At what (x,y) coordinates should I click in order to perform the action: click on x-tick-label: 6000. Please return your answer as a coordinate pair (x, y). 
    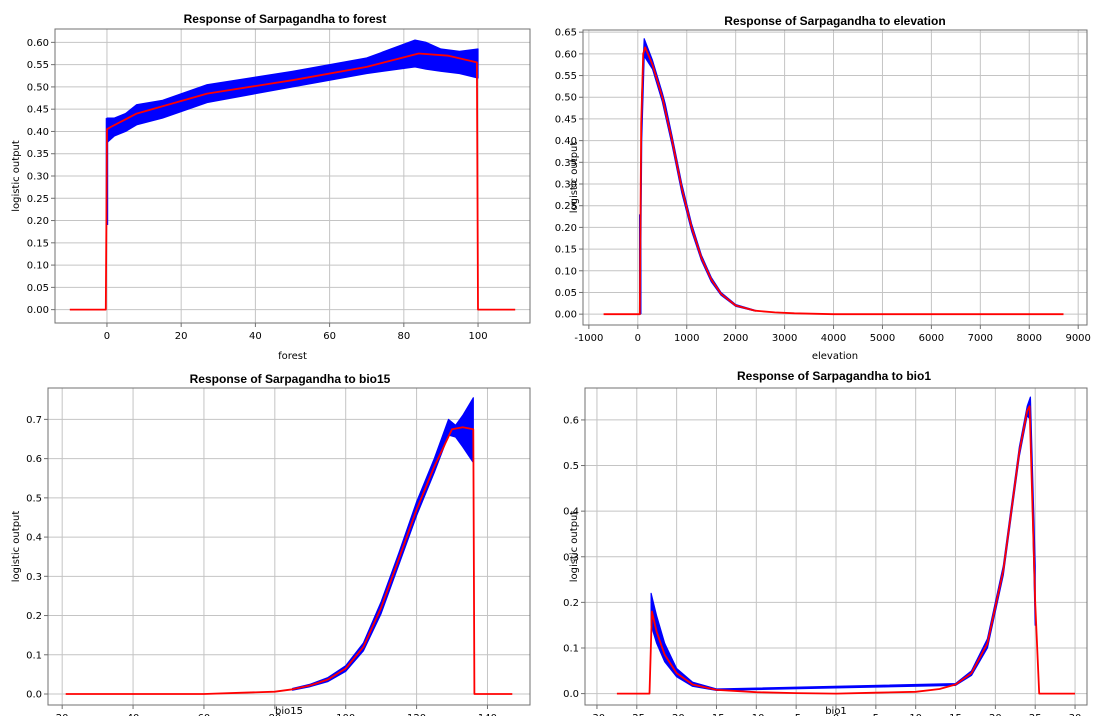
    Looking at the image, I should click on (931, 338).